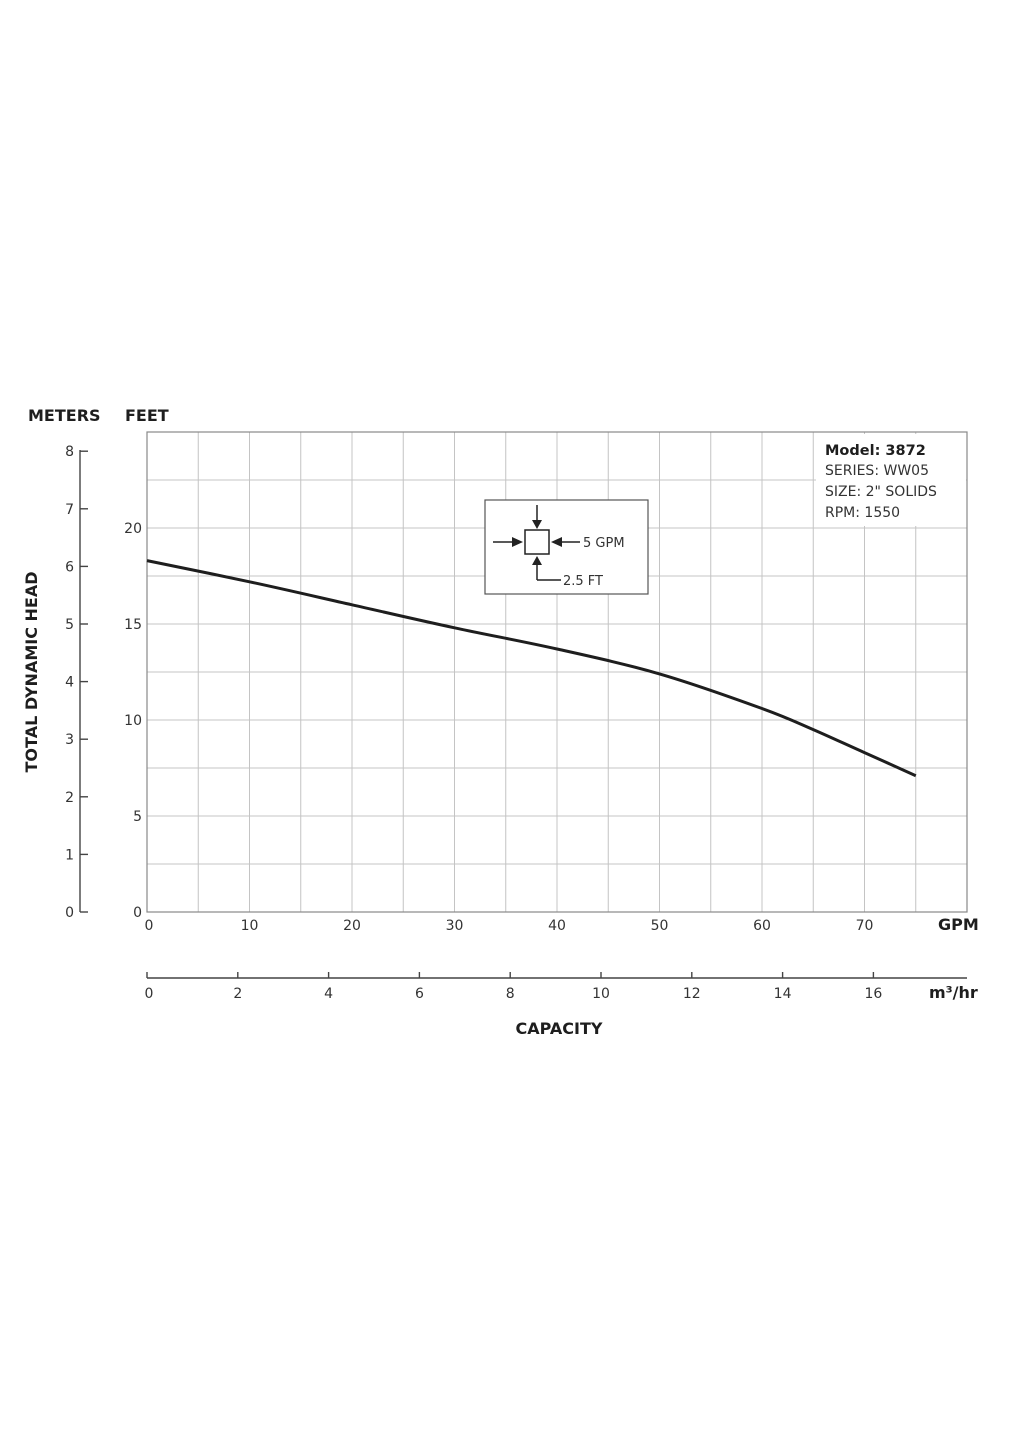  I want to click on gpm-axis-ticks: 0 10 20 30 40 50 60 70, so click(509, 926).